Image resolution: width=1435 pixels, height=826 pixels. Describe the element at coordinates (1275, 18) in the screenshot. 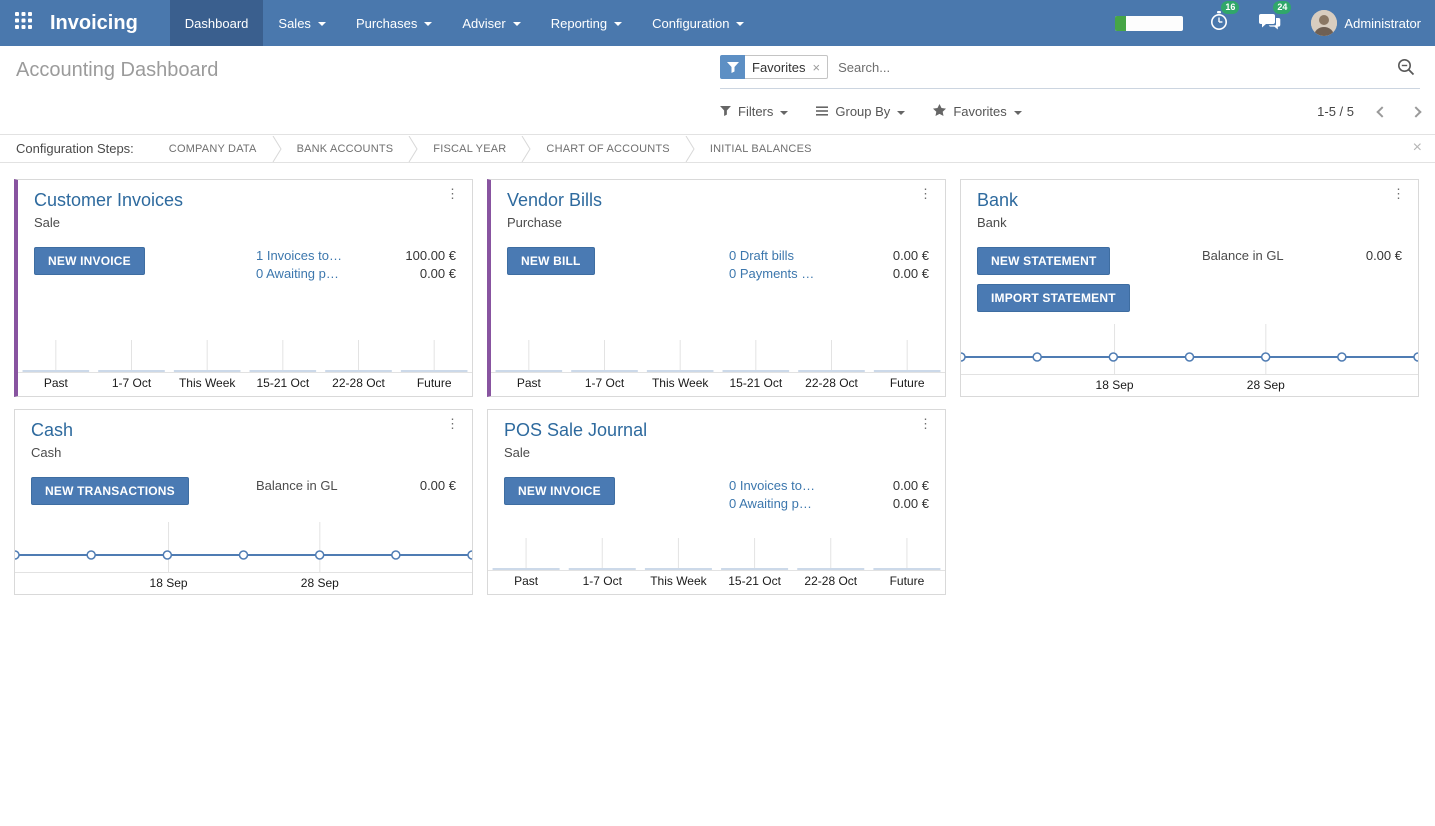

I see `messages-button: 24` at that location.